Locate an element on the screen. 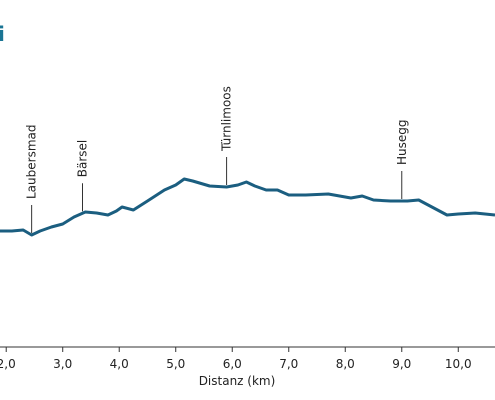 Image resolution: width=495 pixels, height=400 pixels. x-tick-label: 9,0 is located at coordinates (401, 364).